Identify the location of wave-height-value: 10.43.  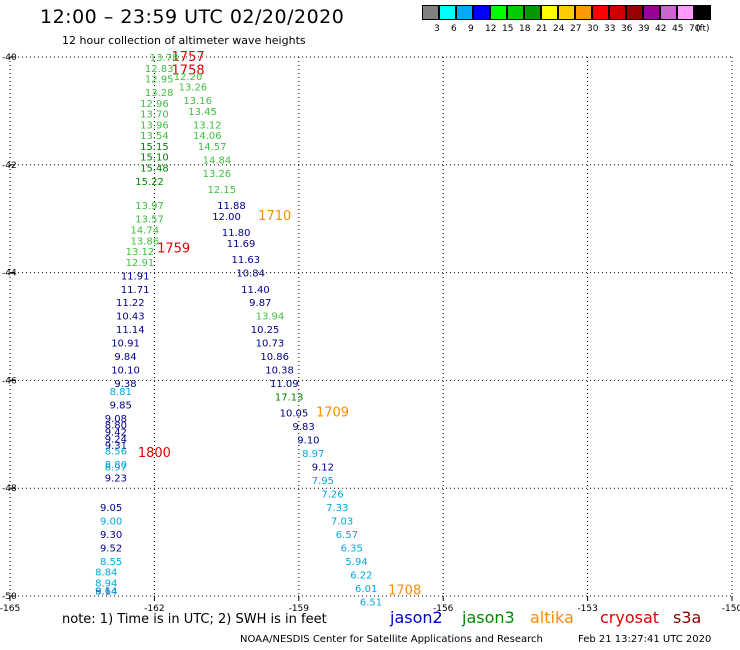
(130, 317).